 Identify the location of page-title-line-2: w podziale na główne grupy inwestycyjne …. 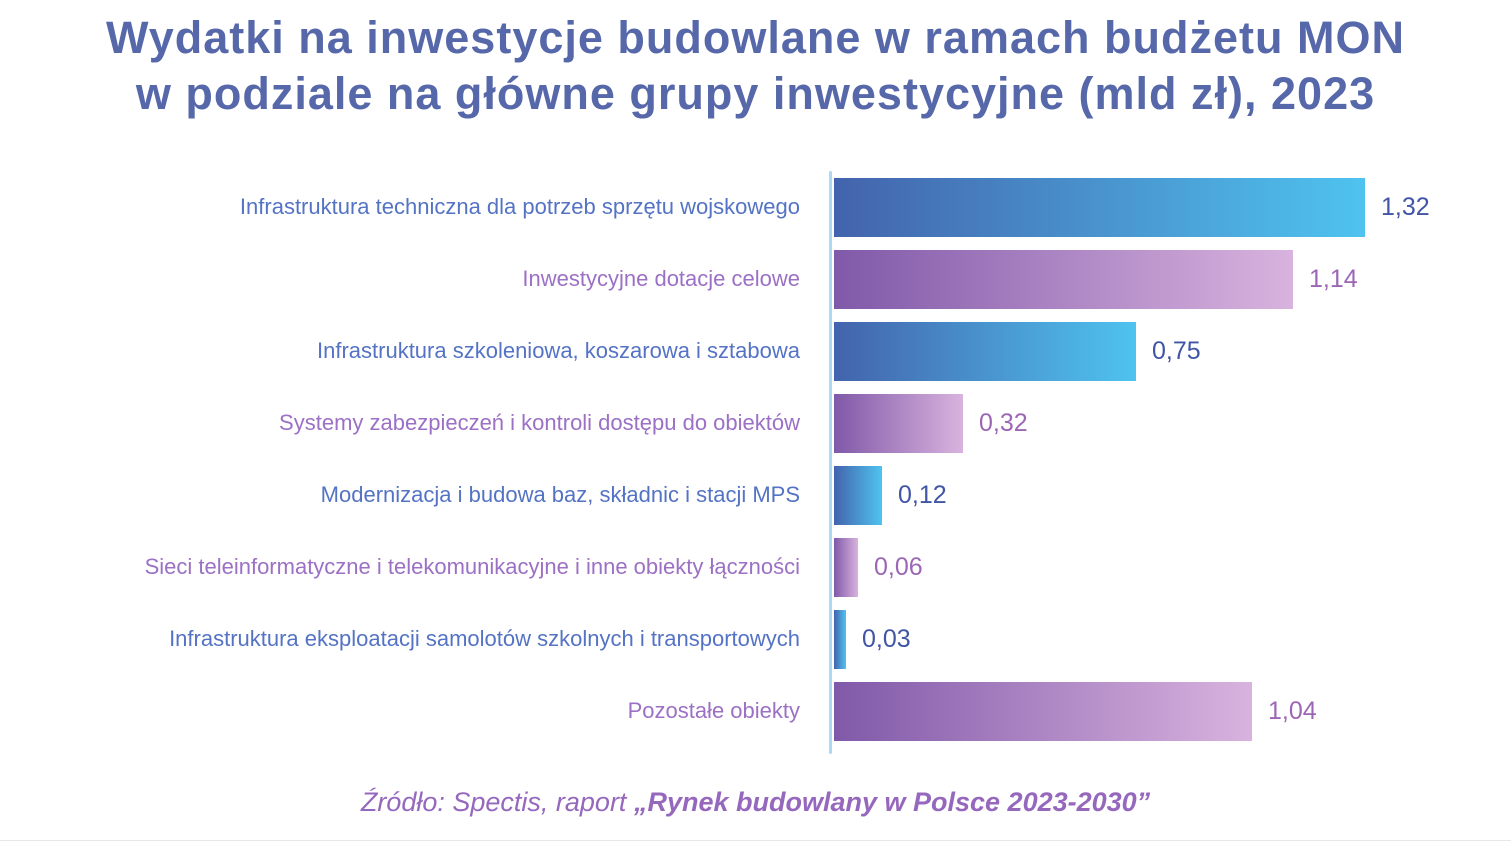
(755, 93).